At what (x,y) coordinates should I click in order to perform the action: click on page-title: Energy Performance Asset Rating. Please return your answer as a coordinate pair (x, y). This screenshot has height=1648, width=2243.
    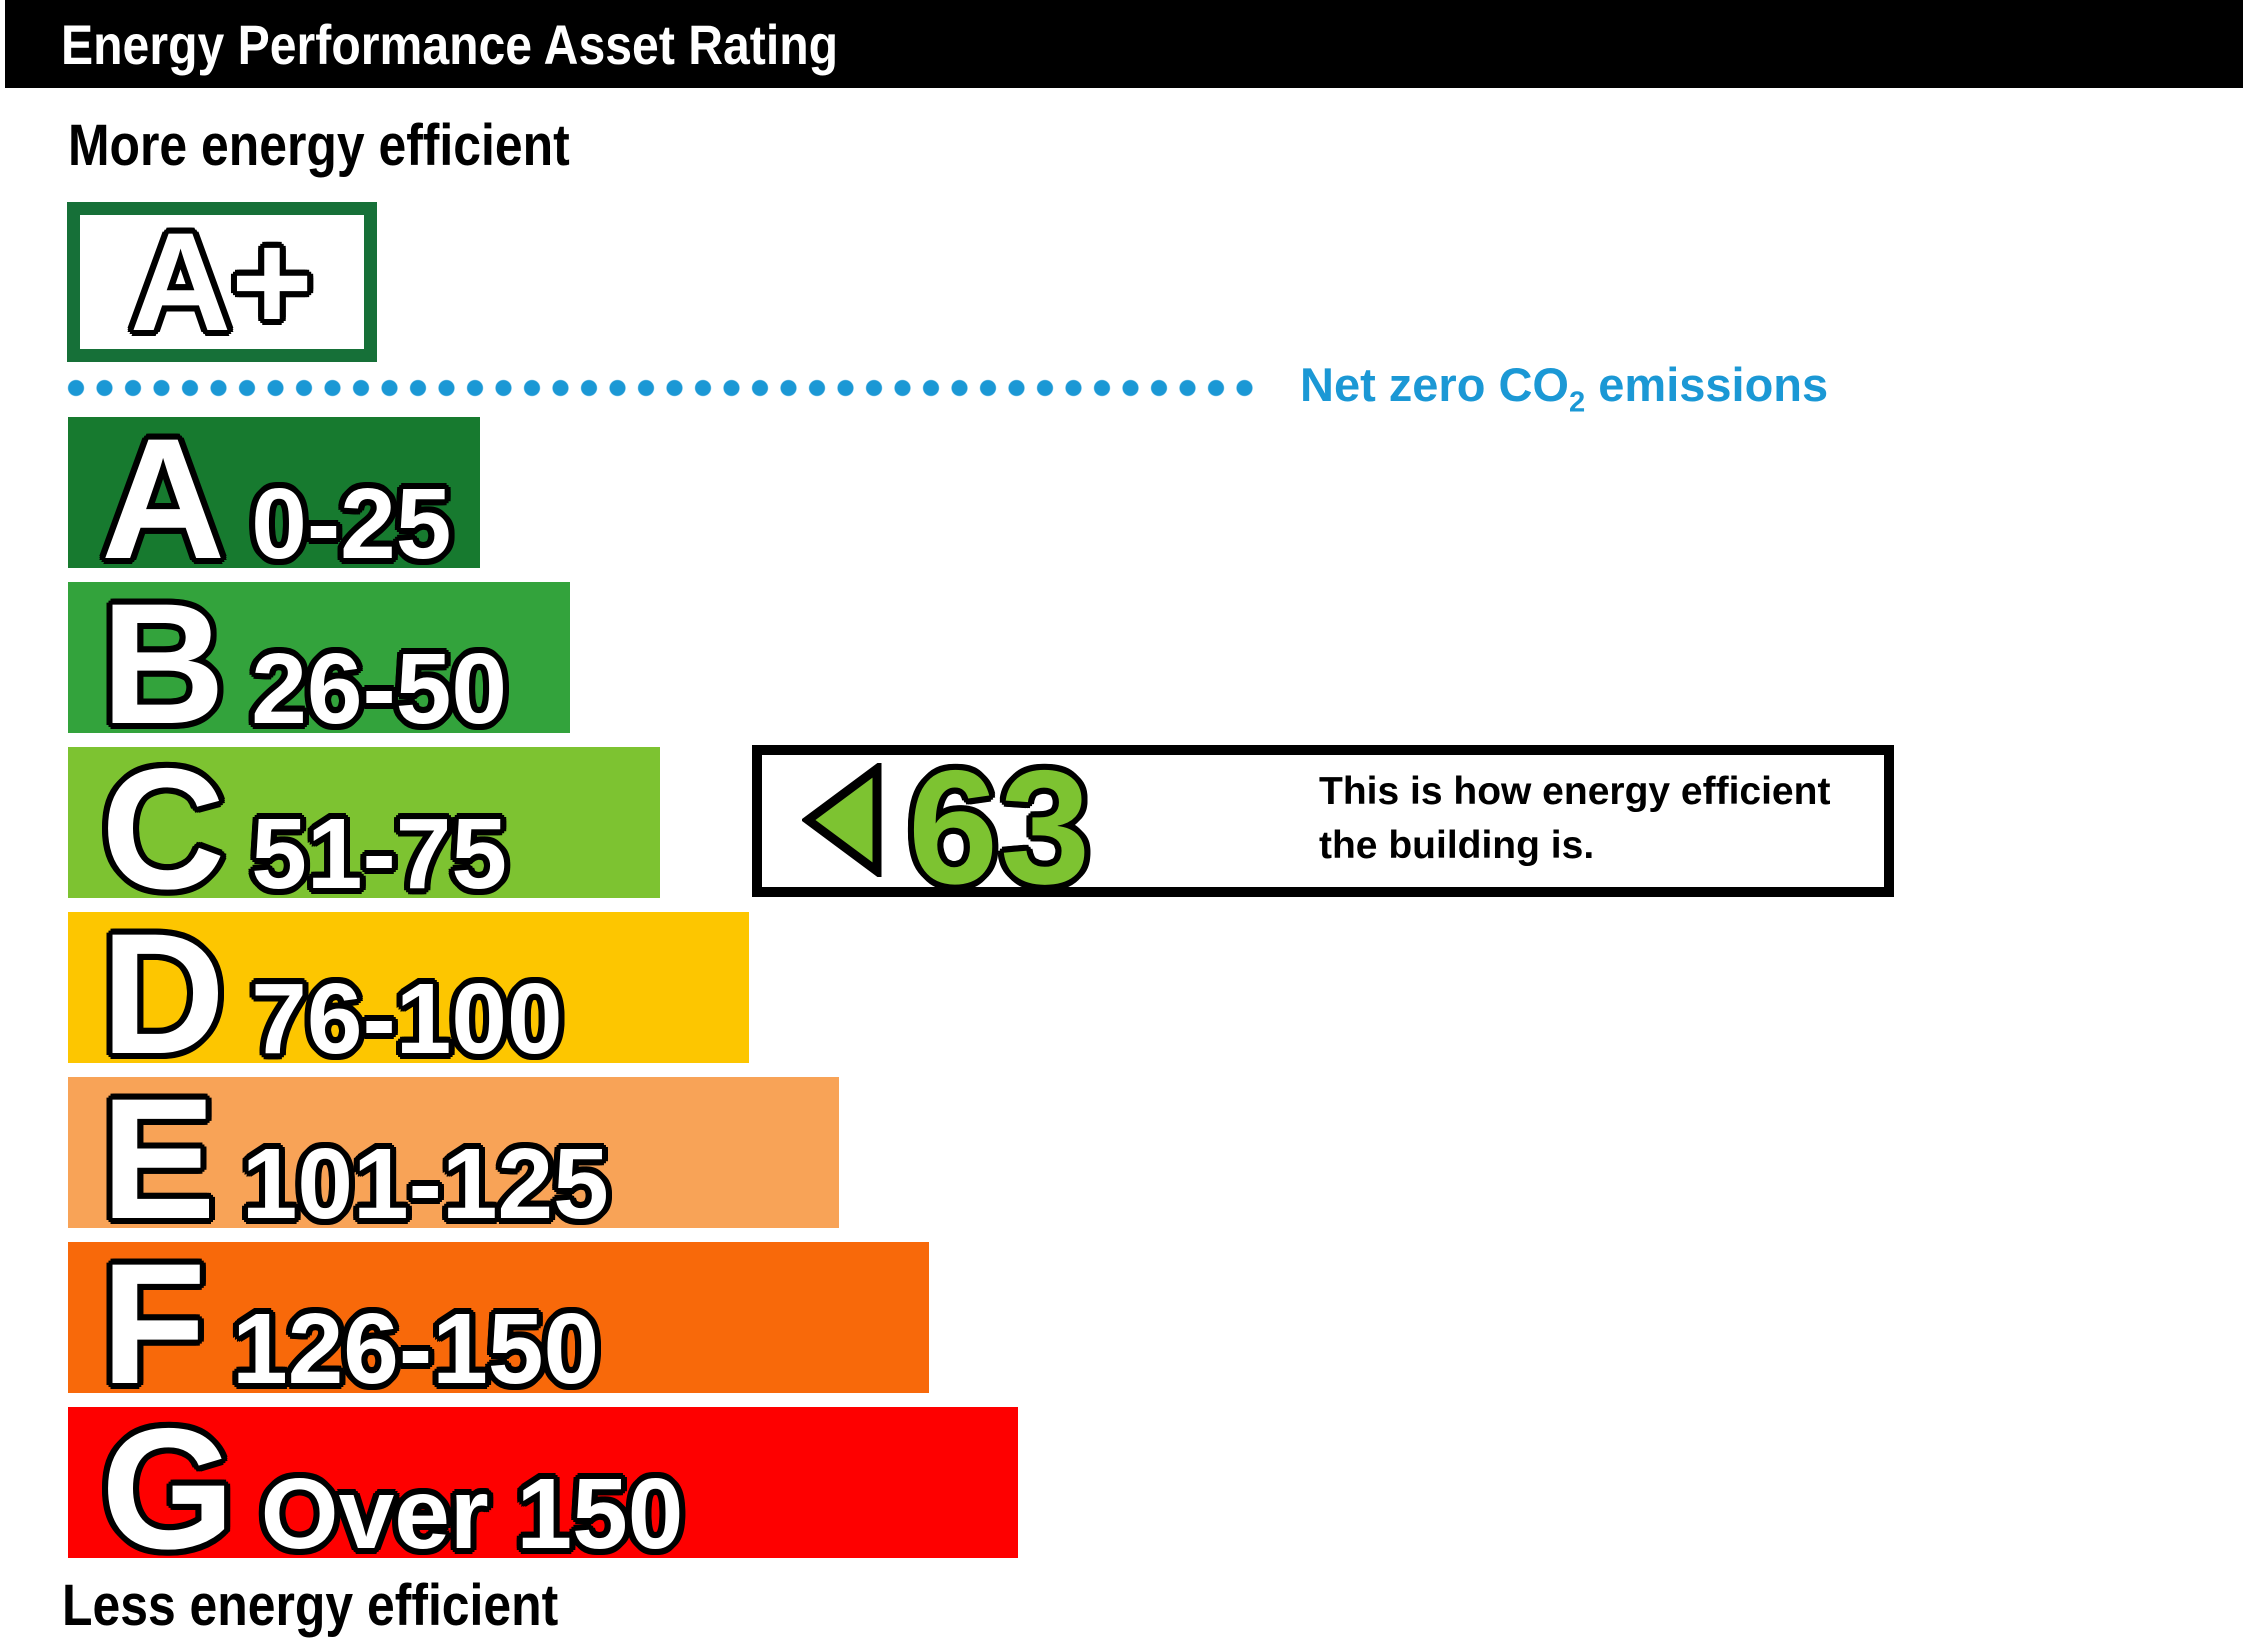
    Looking at the image, I should click on (450, 44).